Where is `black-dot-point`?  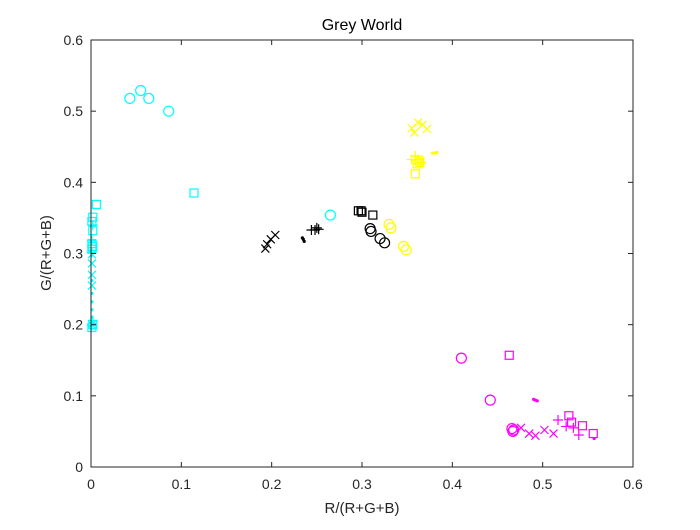 black-dot-point is located at coordinates (304, 241).